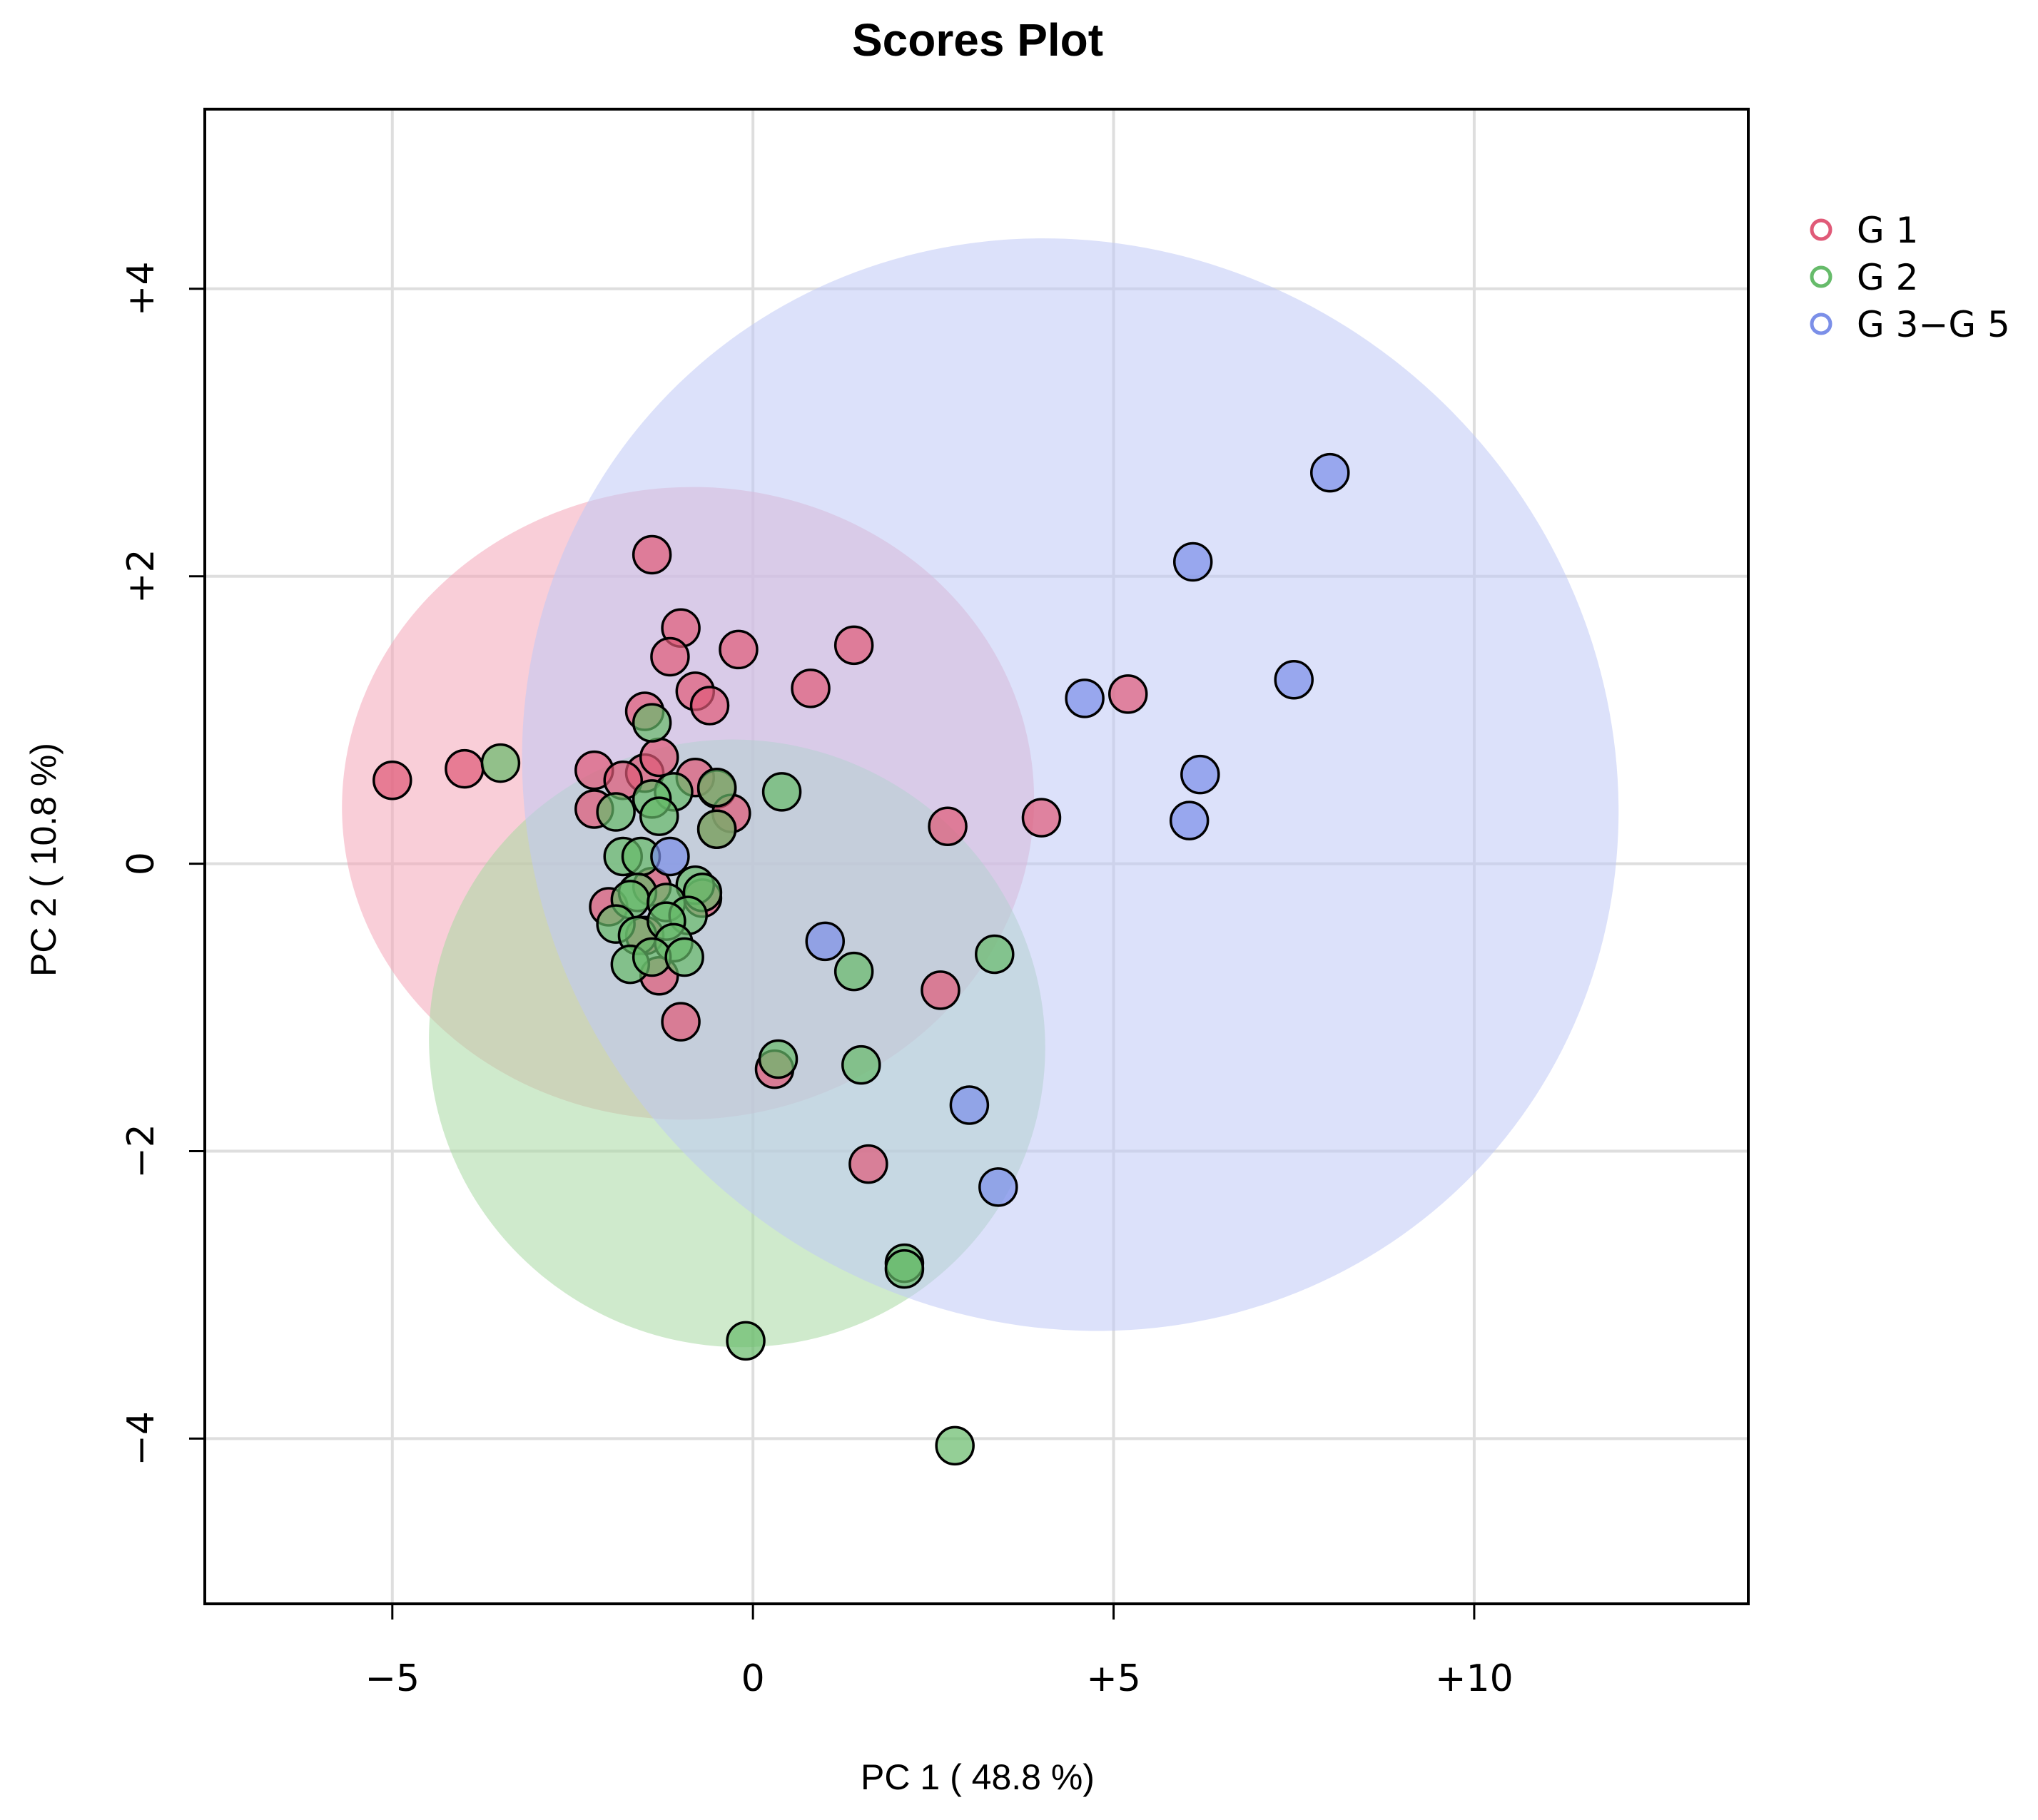 The image size is (2038, 1820). Describe the element at coordinates (753, 1678) in the screenshot. I see `x-tick-label: 0` at that location.